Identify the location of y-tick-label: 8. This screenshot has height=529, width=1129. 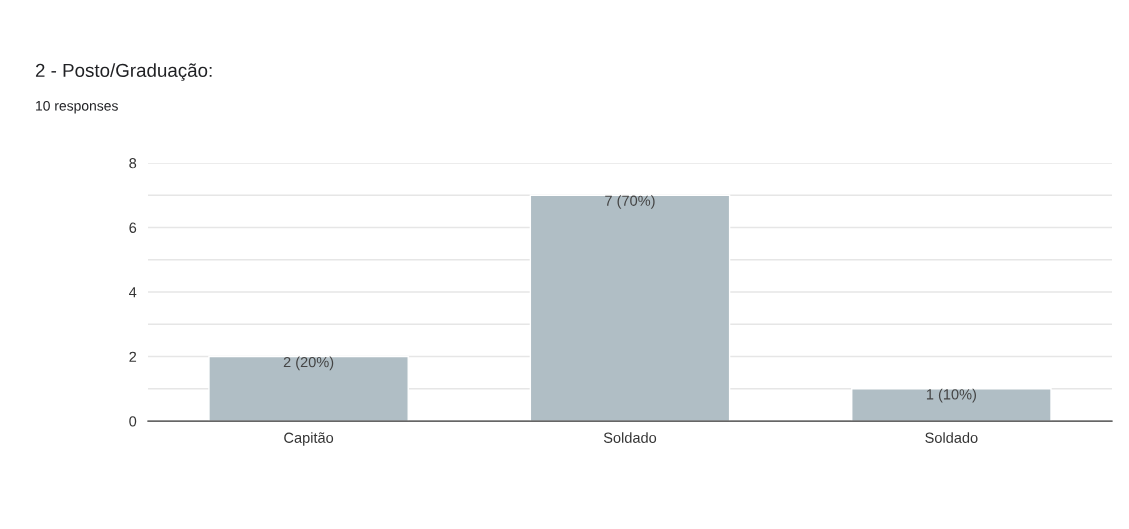
(133, 163).